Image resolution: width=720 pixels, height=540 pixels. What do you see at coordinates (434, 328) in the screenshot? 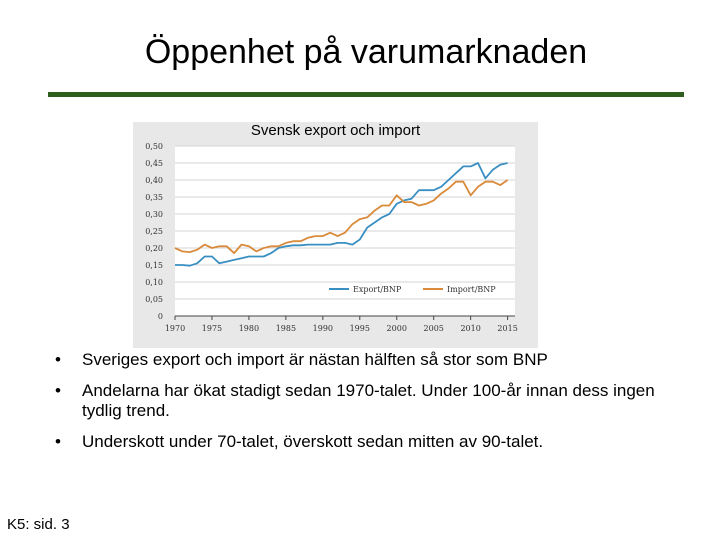
I see `x-tick-label: 2005` at bounding box center [434, 328].